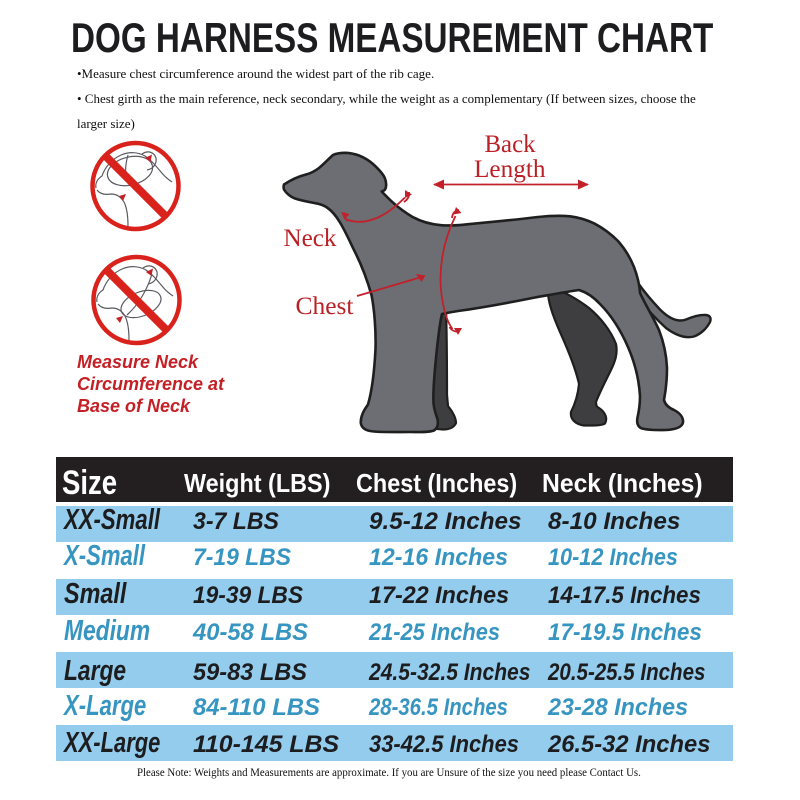 The image size is (800, 800). What do you see at coordinates (510, 169) in the screenshot?
I see `svg-text: Length` at bounding box center [510, 169].